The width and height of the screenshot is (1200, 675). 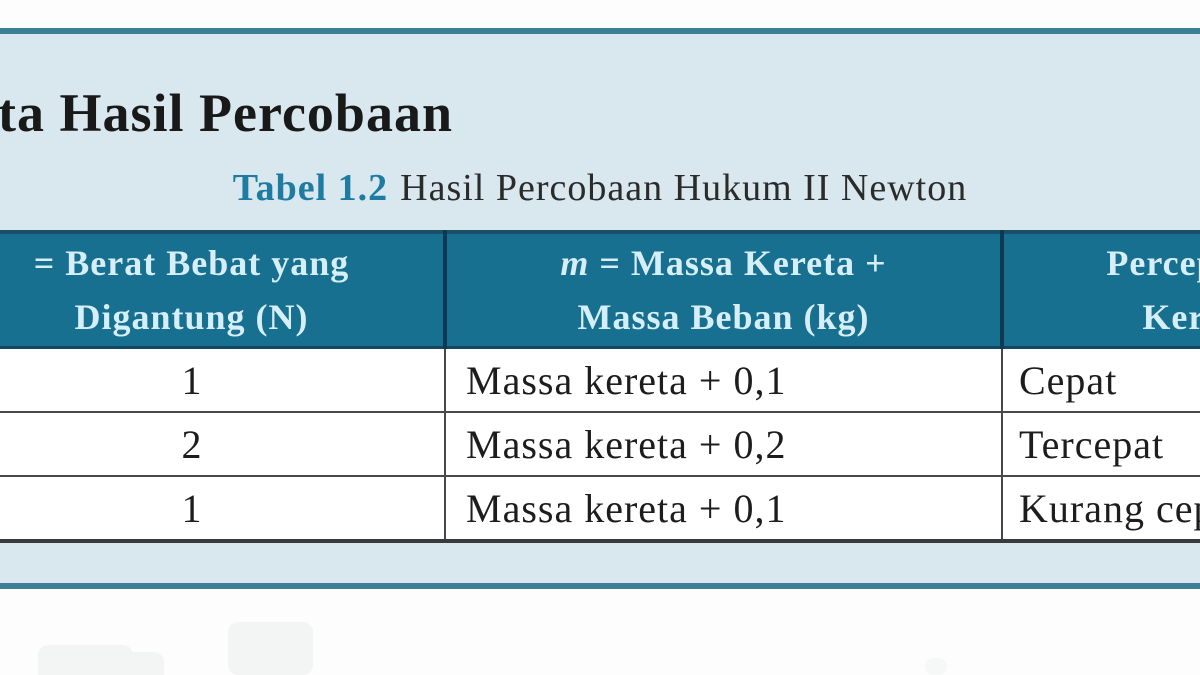 I want to click on table-row: 1 Massa kereta + 0,1 Cepat, so click(x=600, y=379).